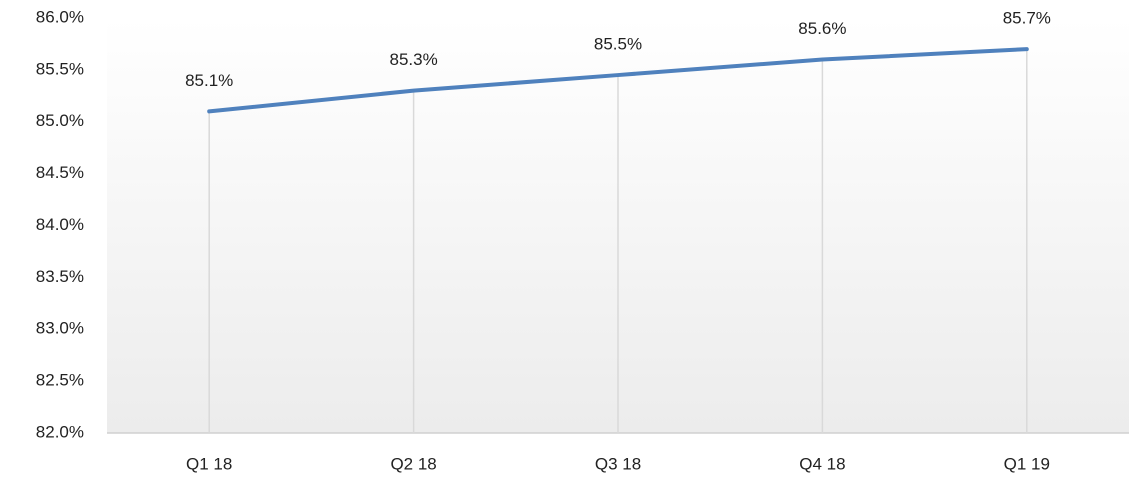 This screenshot has width=1132, height=479. I want to click on data-label: 85.7%, so click(1027, 18).